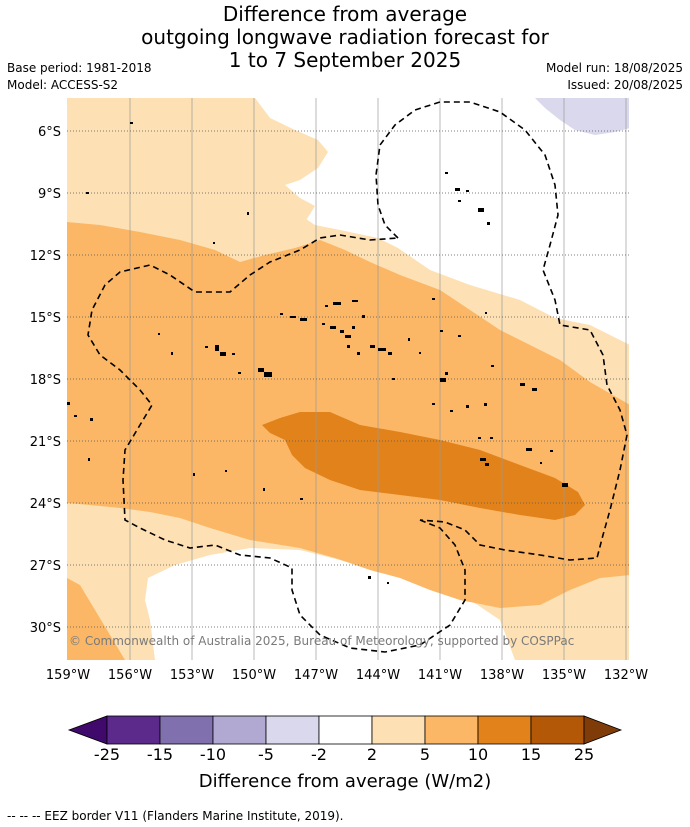 This screenshot has height=827, width=690. What do you see at coordinates (531, 754) in the screenshot?
I see `colorbar-tick-label: 15` at bounding box center [531, 754].